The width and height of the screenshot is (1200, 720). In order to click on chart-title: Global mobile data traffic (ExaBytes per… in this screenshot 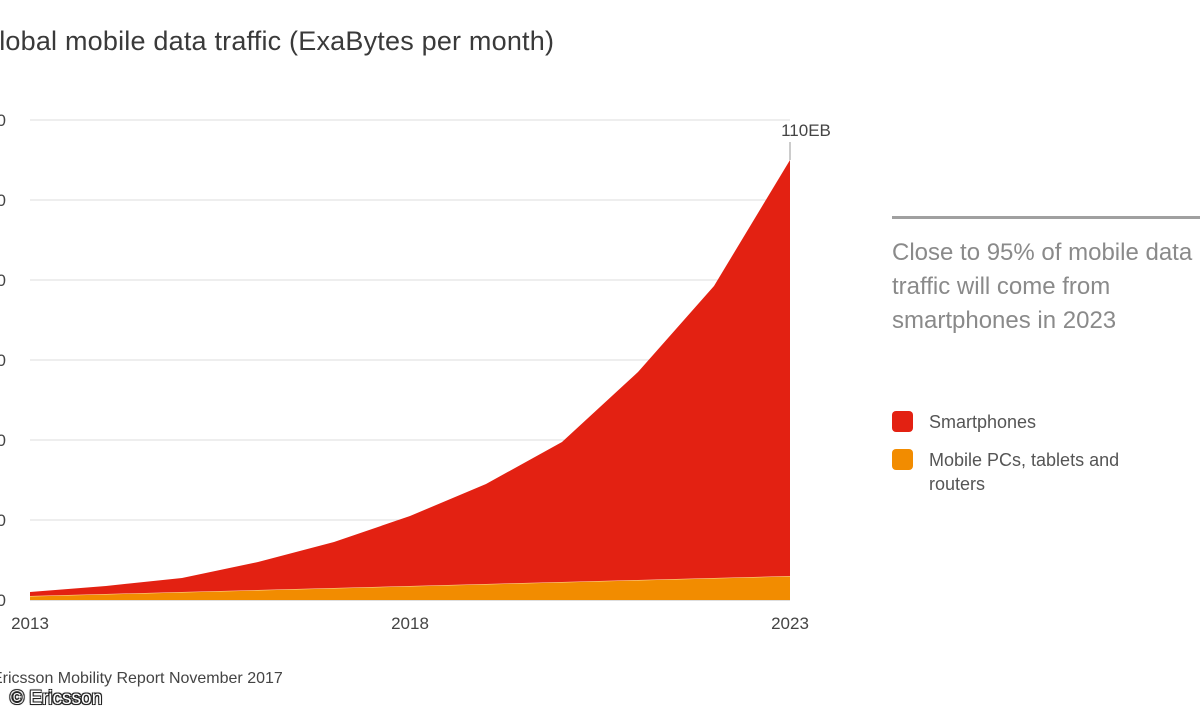, I will do `click(277, 41)`.